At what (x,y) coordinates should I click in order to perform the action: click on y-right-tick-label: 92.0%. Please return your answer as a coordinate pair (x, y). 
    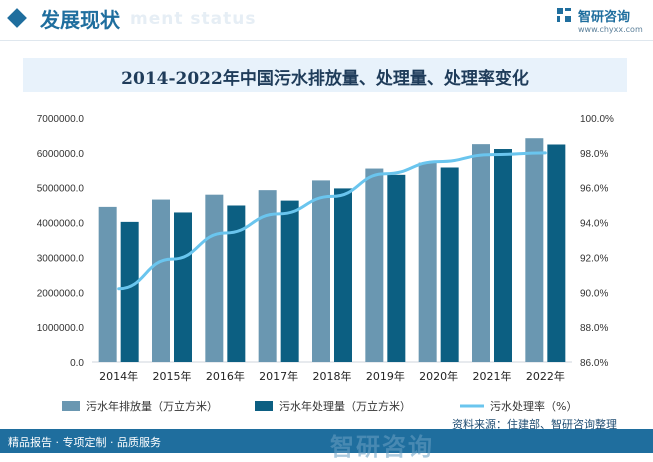
    Looking at the image, I should click on (594, 258).